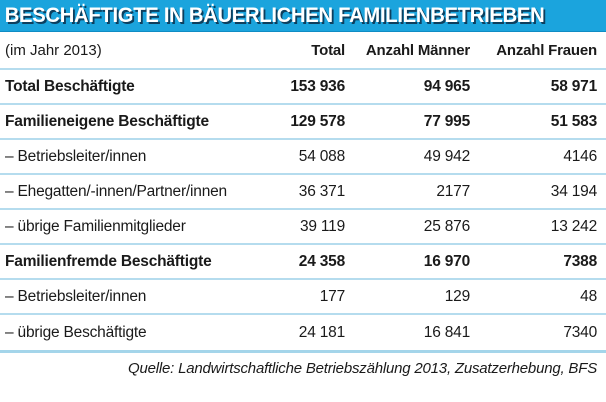 This screenshot has width=606, height=402. Describe the element at coordinates (53, 50) in the screenshot. I see `period-label: (im Jahr 2013)` at that location.